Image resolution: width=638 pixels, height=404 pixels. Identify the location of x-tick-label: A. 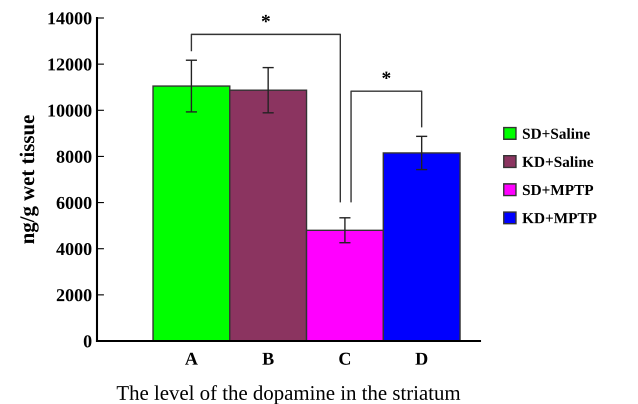
(191, 358).